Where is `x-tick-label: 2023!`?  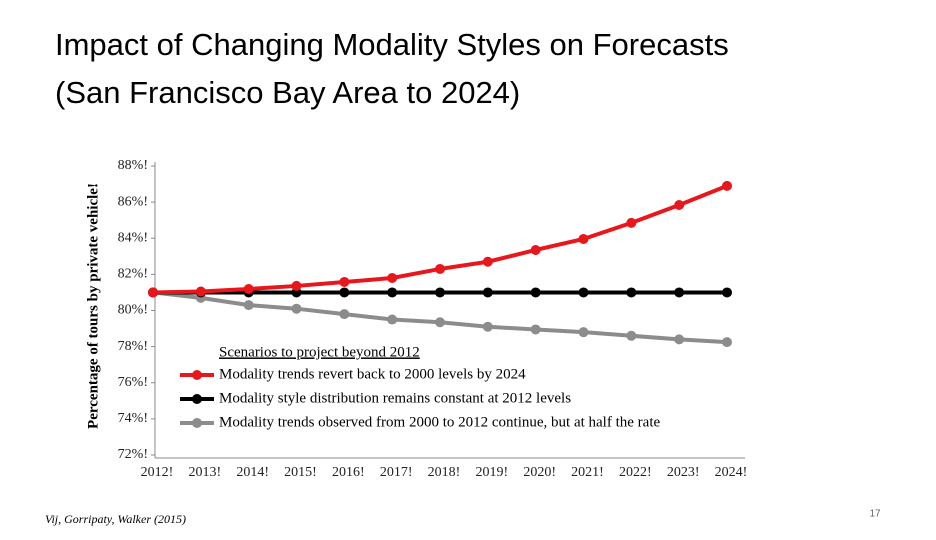
x-tick-label: 2023! is located at coordinates (683, 472).